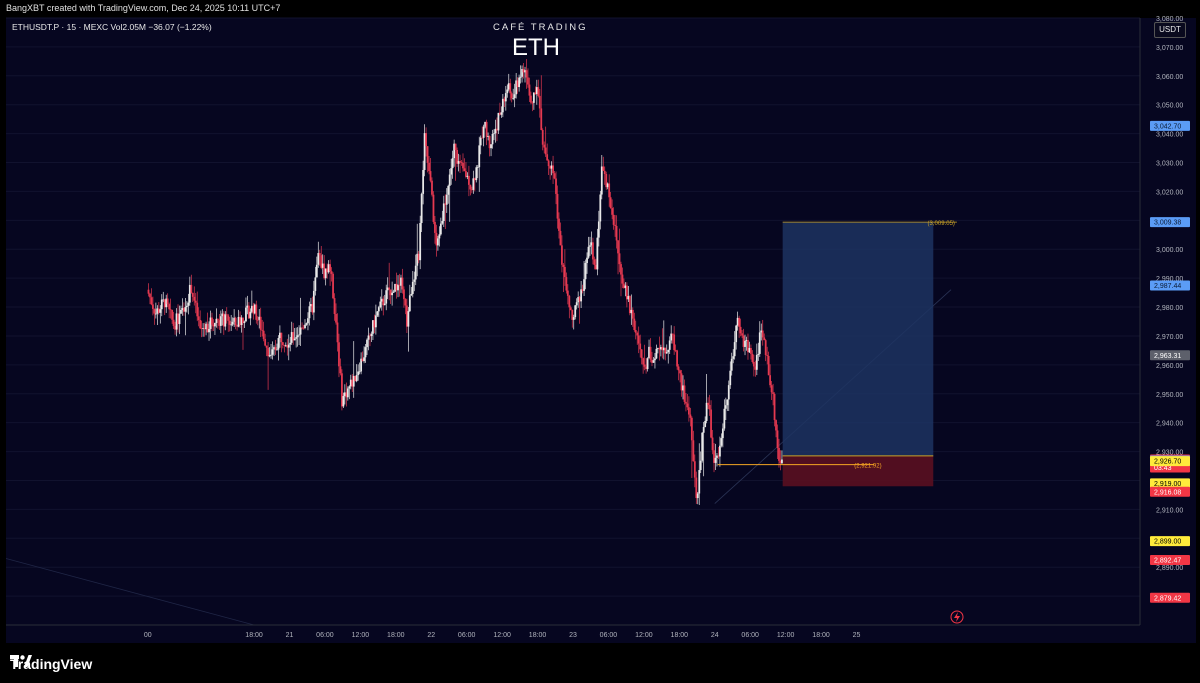 The width and height of the screenshot is (1200, 683). Describe the element at coordinates (51, 664) in the screenshot. I see `tradingview-logo: TradingView` at that location.